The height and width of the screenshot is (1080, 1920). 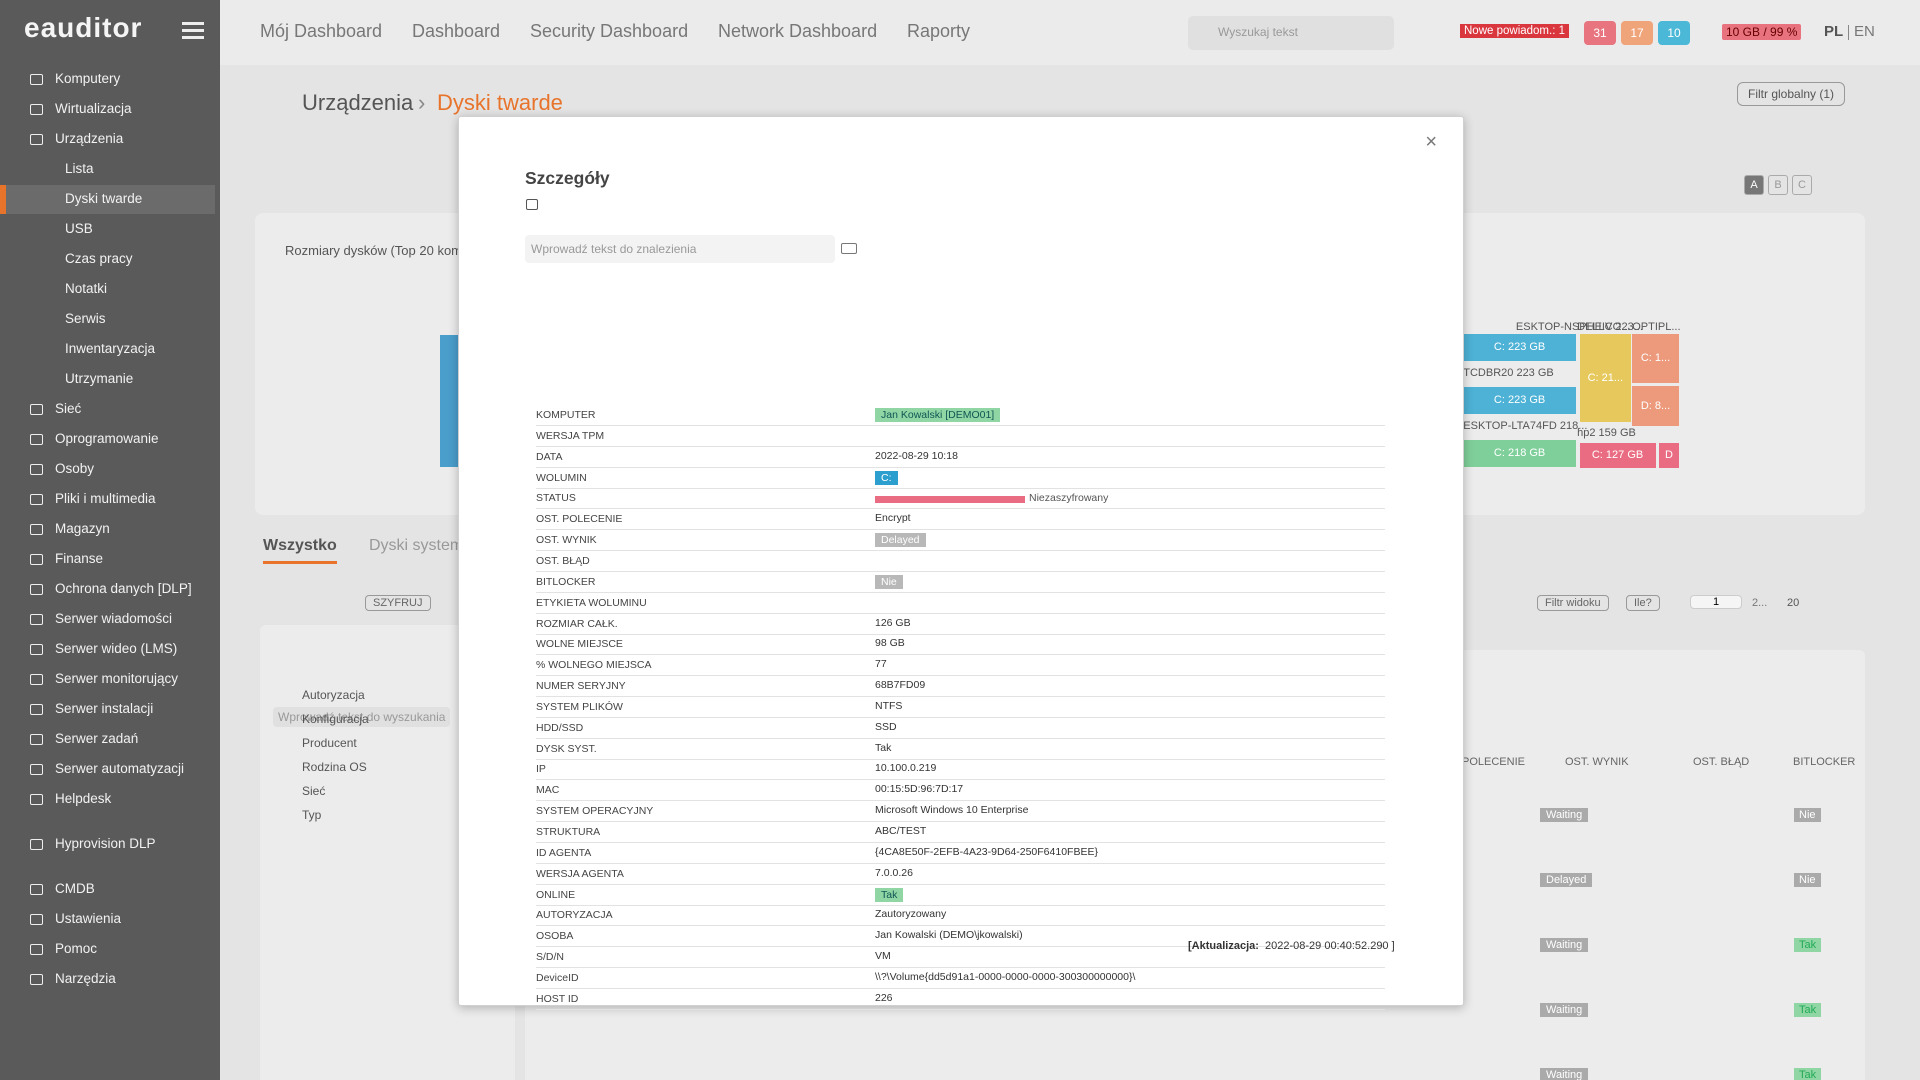 What do you see at coordinates (1514, 31) in the screenshot?
I see `notification: Nowe powiadom.: 1` at bounding box center [1514, 31].